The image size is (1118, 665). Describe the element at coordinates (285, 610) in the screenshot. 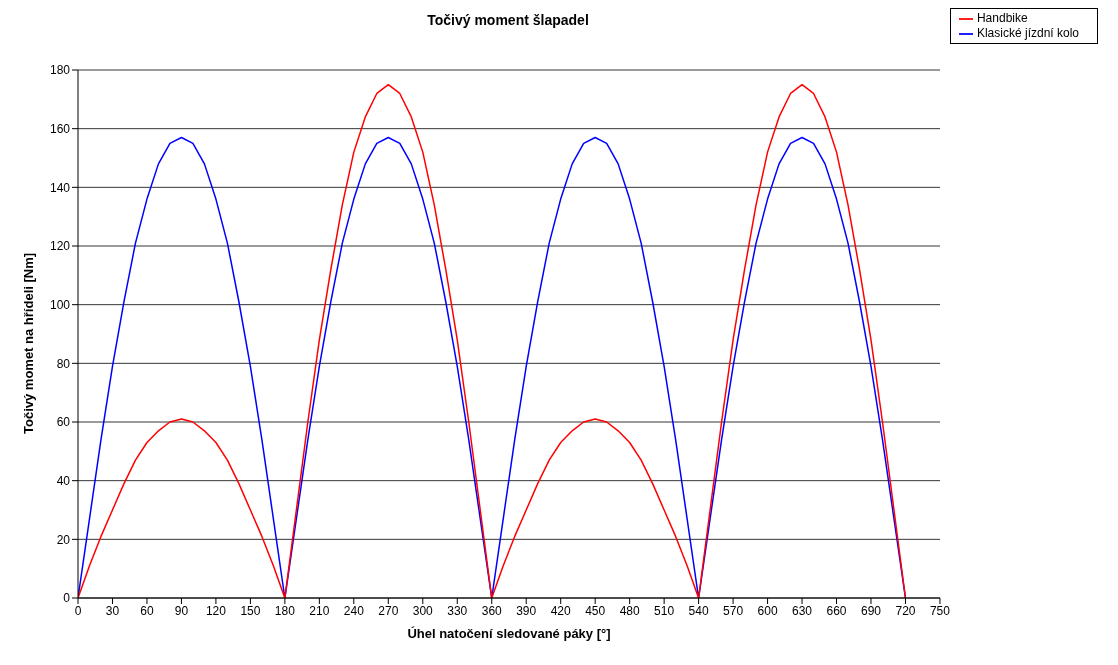

I see `x-tick-label: 180` at that location.